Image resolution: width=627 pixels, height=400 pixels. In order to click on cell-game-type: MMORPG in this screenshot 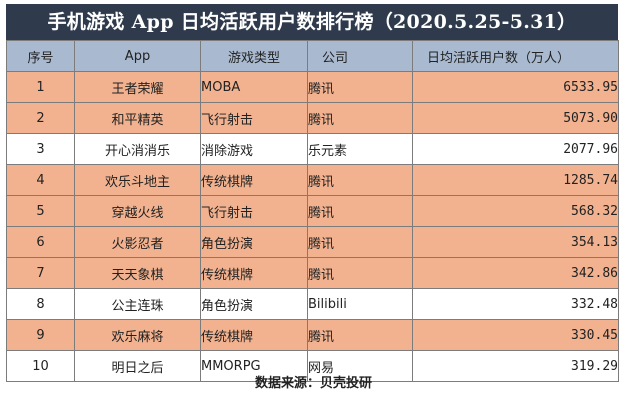, I will do `click(254, 366)`.